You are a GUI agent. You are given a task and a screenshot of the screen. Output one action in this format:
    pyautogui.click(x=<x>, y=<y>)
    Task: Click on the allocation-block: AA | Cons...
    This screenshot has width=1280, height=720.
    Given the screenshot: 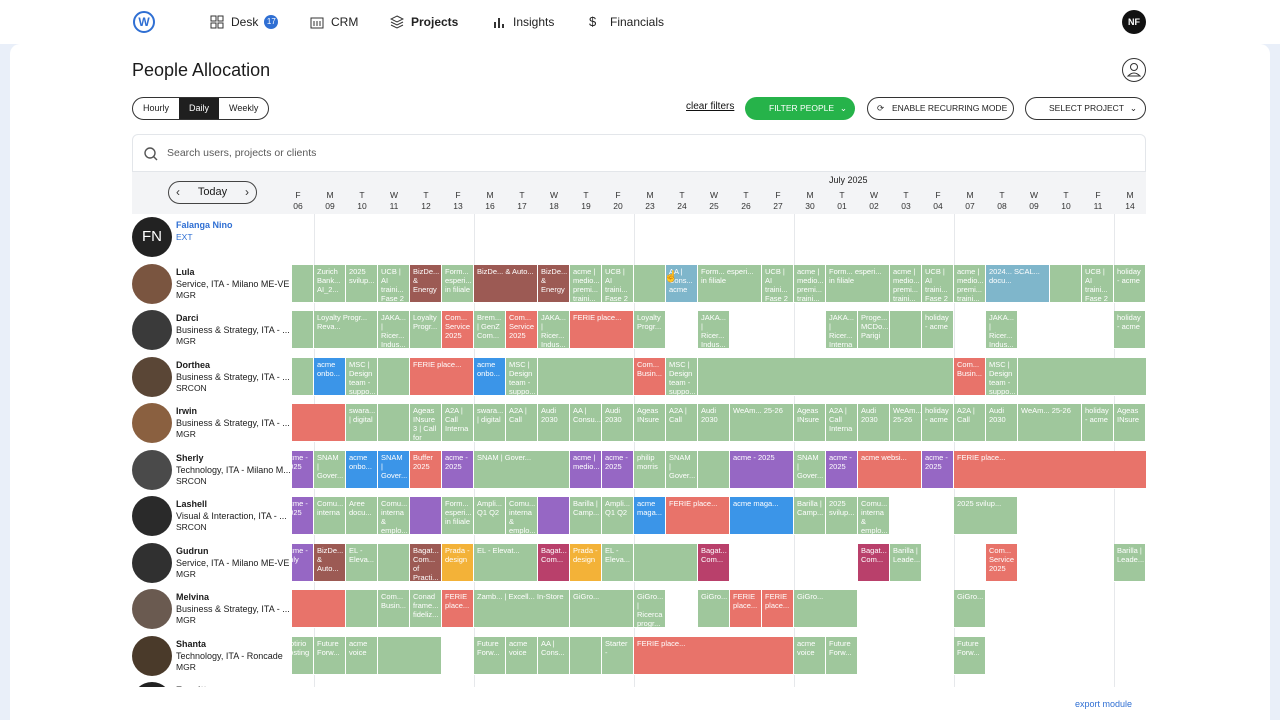 What is the action you would take?
    pyautogui.click(x=554, y=655)
    